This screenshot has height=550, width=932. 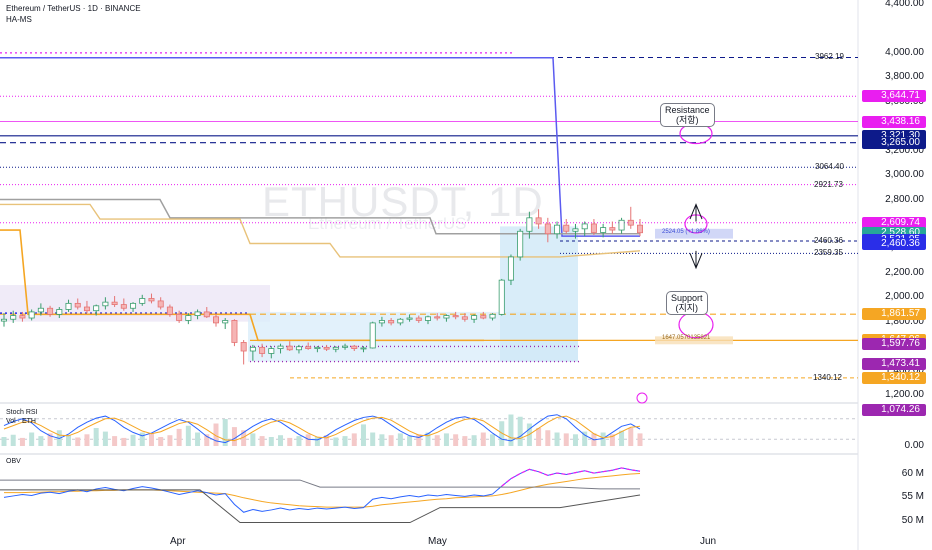 I want to click on price-badge: 1,074.26, so click(x=894, y=410).